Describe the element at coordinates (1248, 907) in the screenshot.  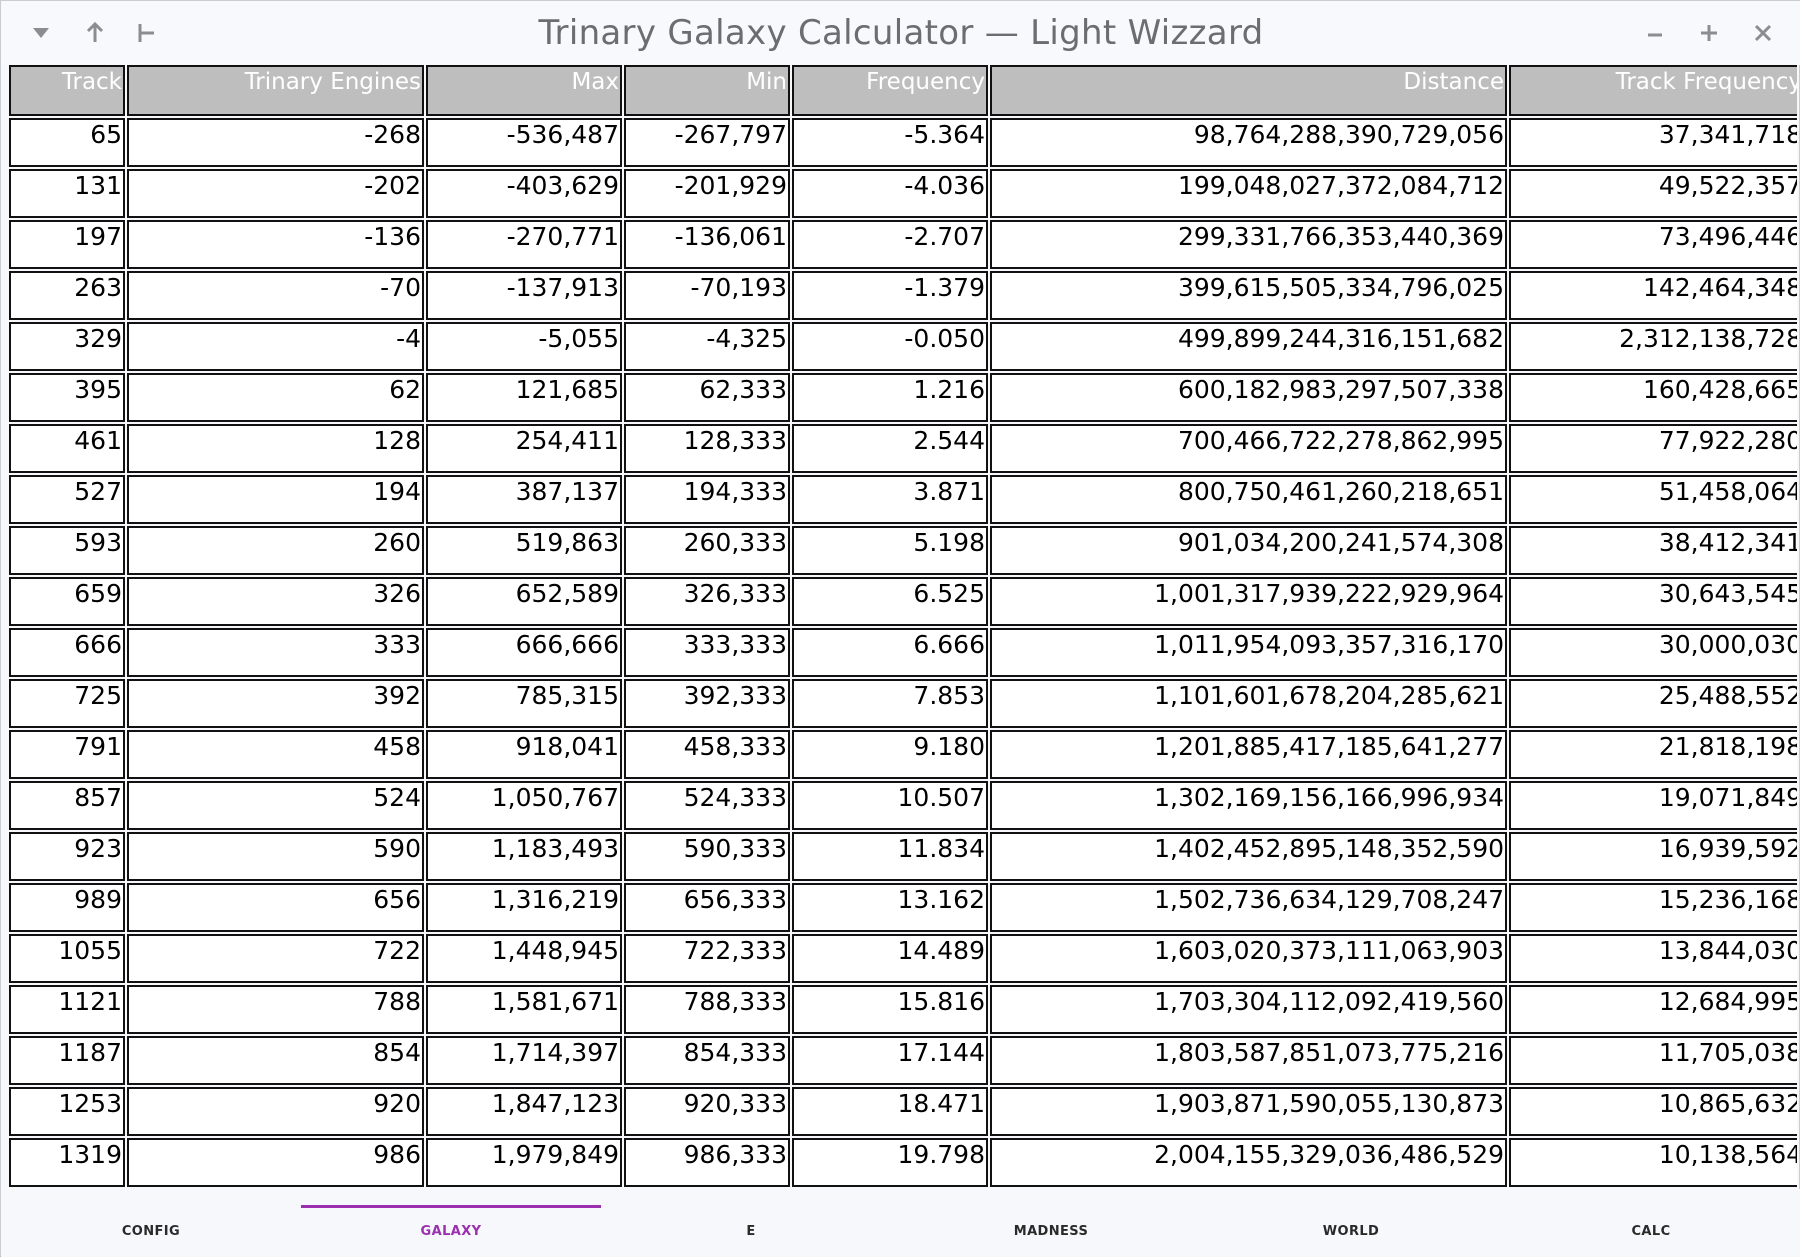
I see `table-cell: 1,502,736,634,129,708,247` at that location.